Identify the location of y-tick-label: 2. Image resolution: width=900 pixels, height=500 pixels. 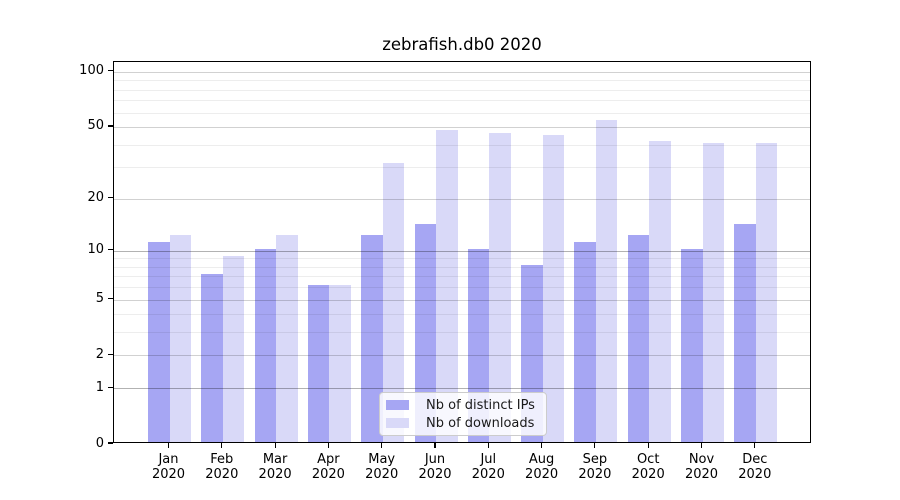
(99, 354).